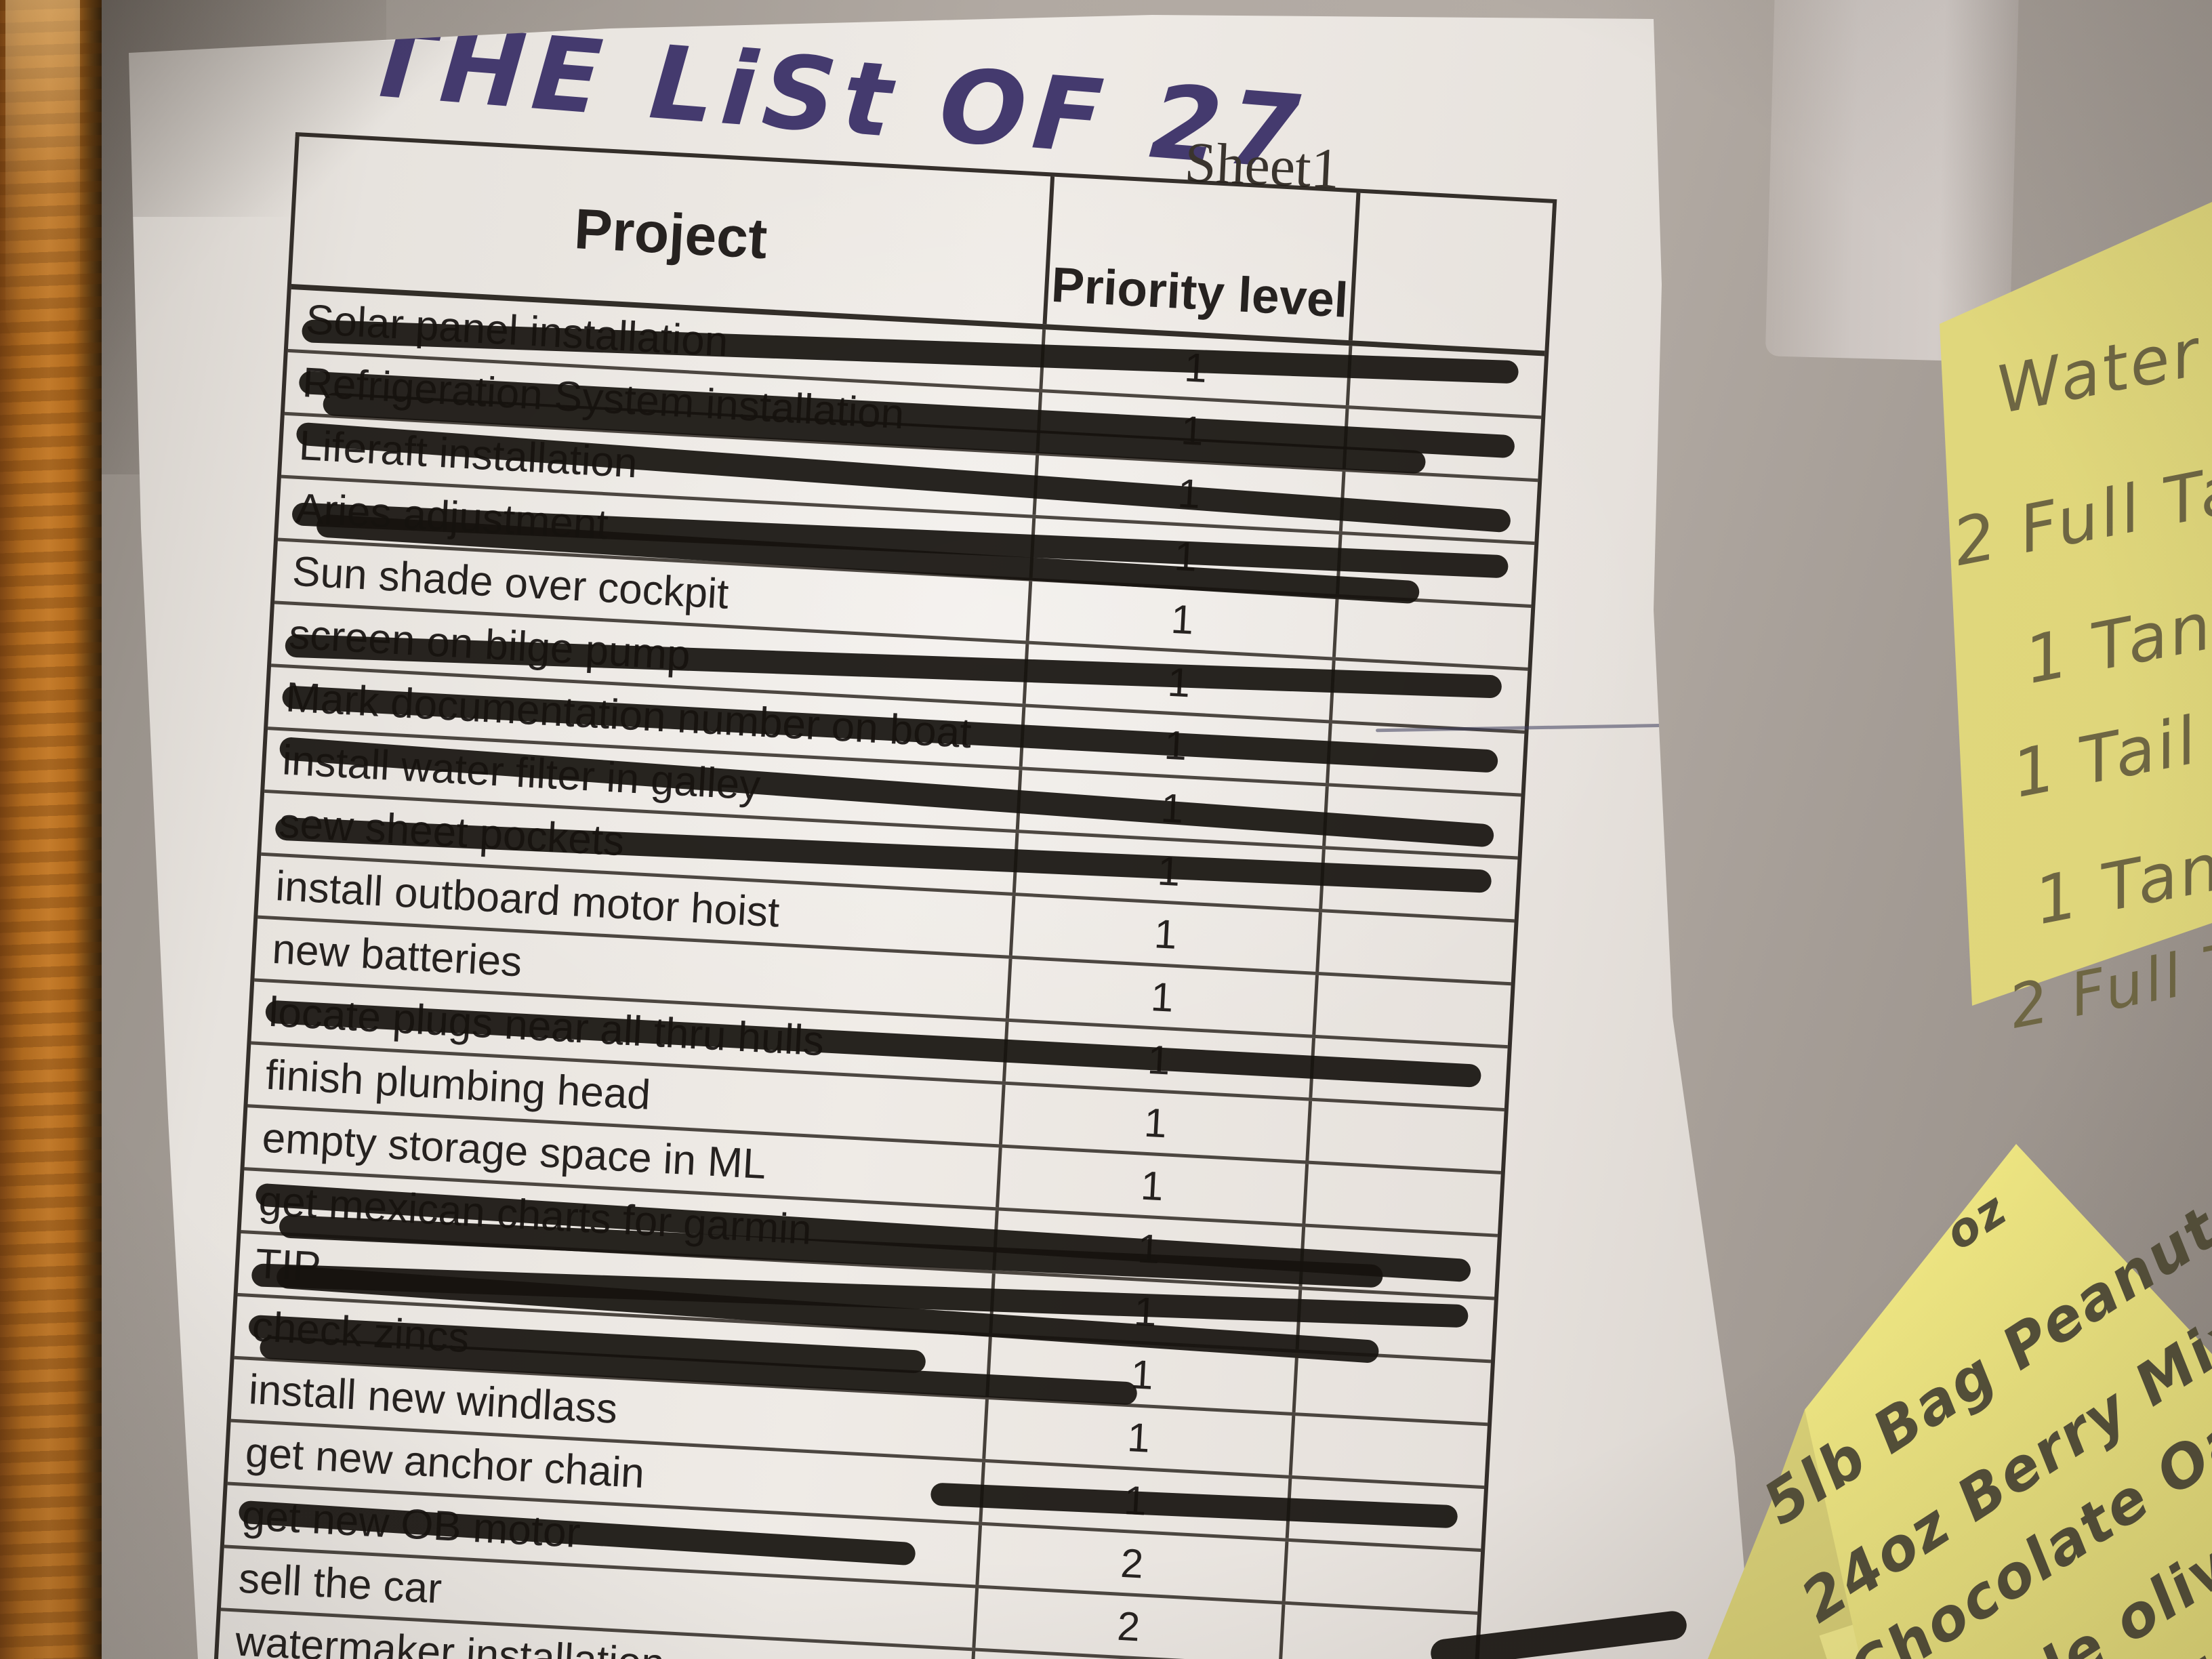 The image size is (2212, 1659). Describe the element at coordinates (42, 176) in the screenshot. I see `wood-highlight` at that location.